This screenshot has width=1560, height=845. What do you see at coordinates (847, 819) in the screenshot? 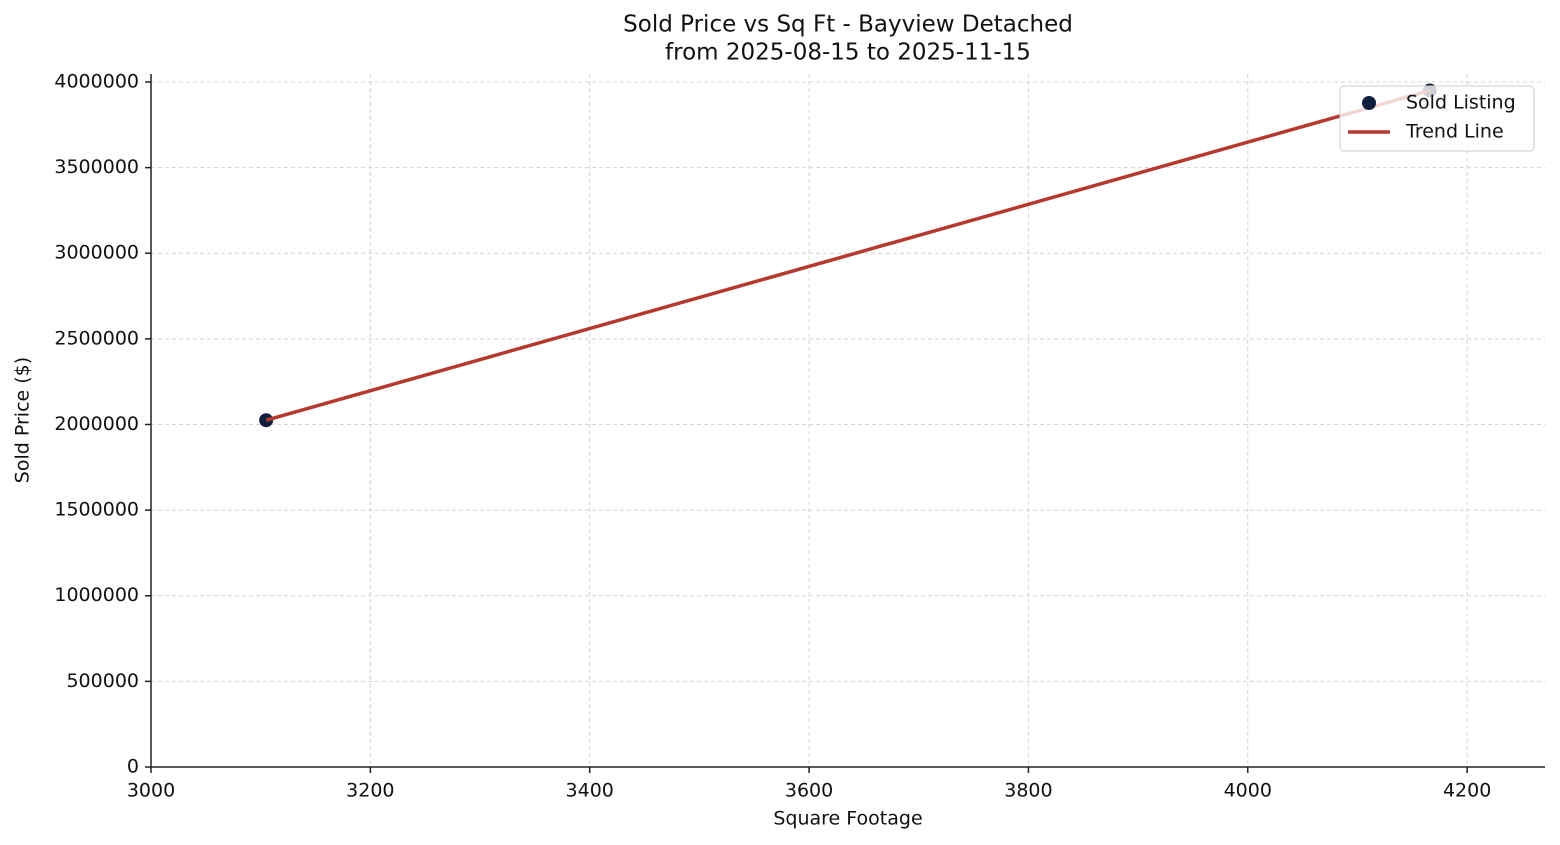
I see `x-axis-label: Square Footage` at bounding box center [847, 819].